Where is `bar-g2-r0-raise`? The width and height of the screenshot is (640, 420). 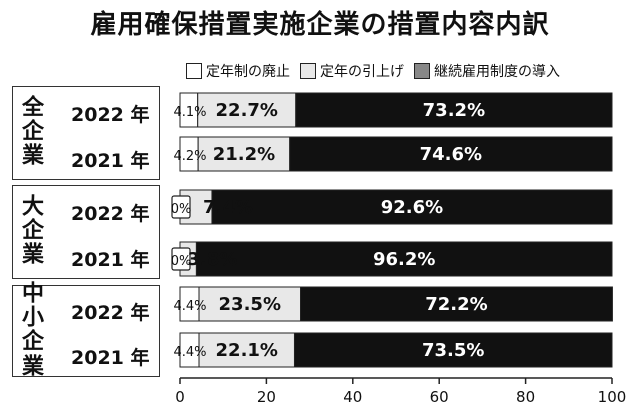
bar-g2-r0-raise is located at coordinates (250, 304).